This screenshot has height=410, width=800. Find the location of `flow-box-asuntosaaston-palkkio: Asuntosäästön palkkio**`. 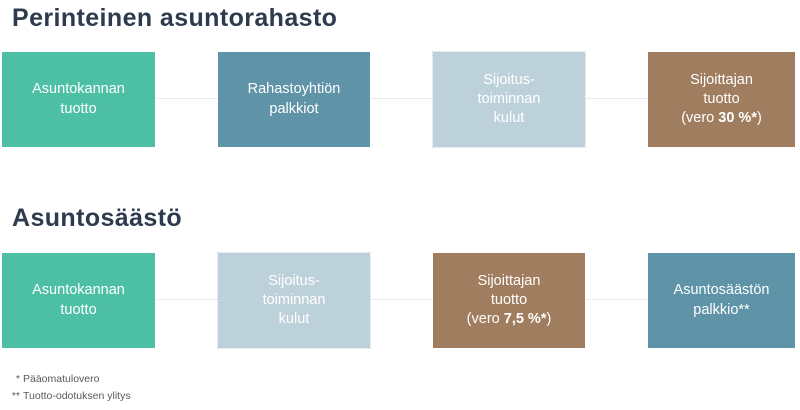

flow-box-asuntosaaston-palkkio: Asuntosäästön palkkio** is located at coordinates (721, 300).